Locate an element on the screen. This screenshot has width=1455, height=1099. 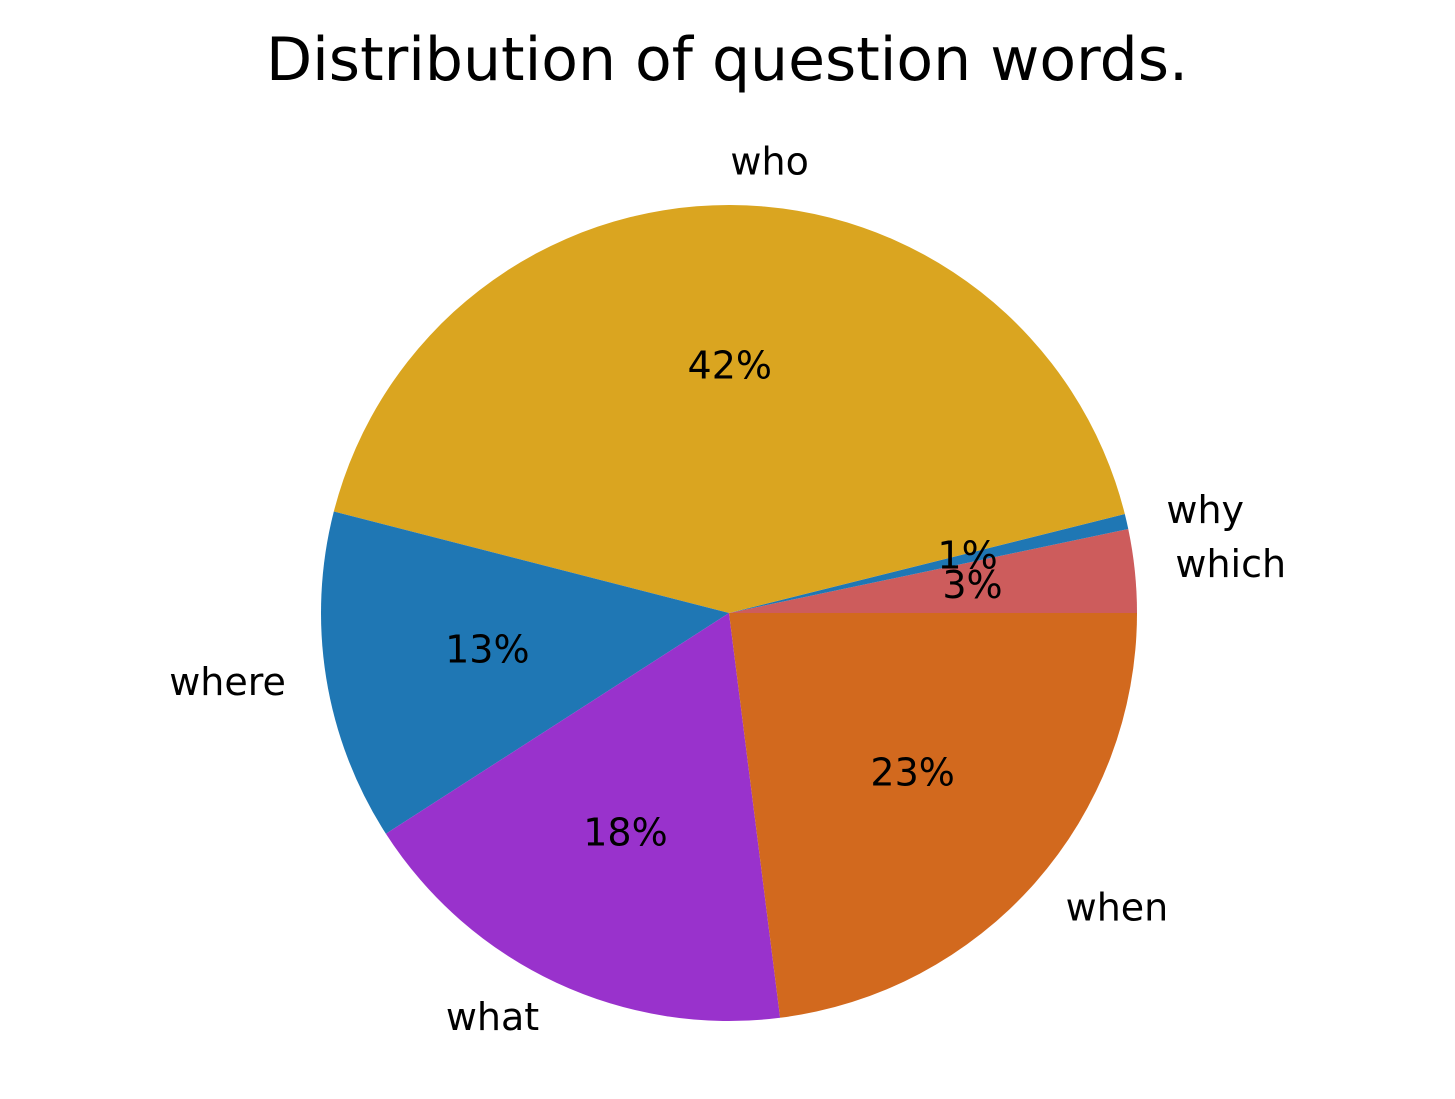
pie-label-why: why is located at coordinates (1205, 510).